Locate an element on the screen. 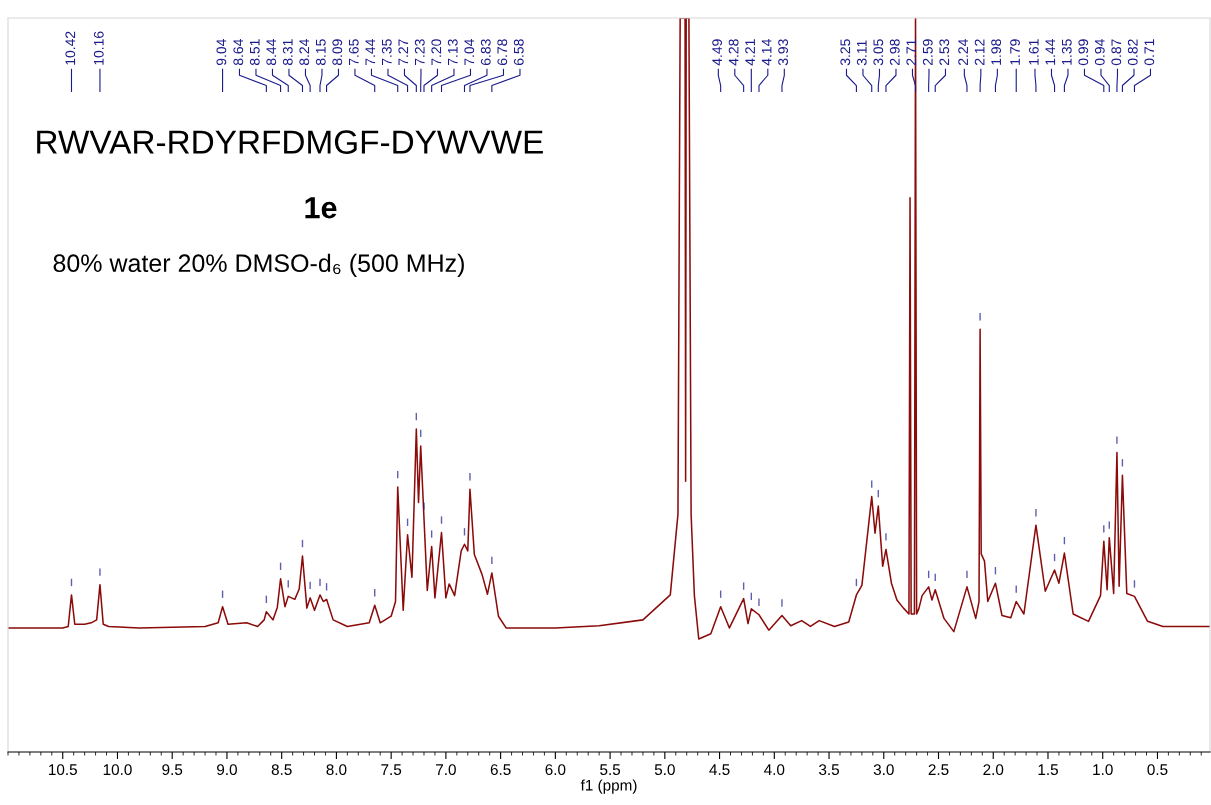  annotation: 2.98 is located at coordinates (894, 52).